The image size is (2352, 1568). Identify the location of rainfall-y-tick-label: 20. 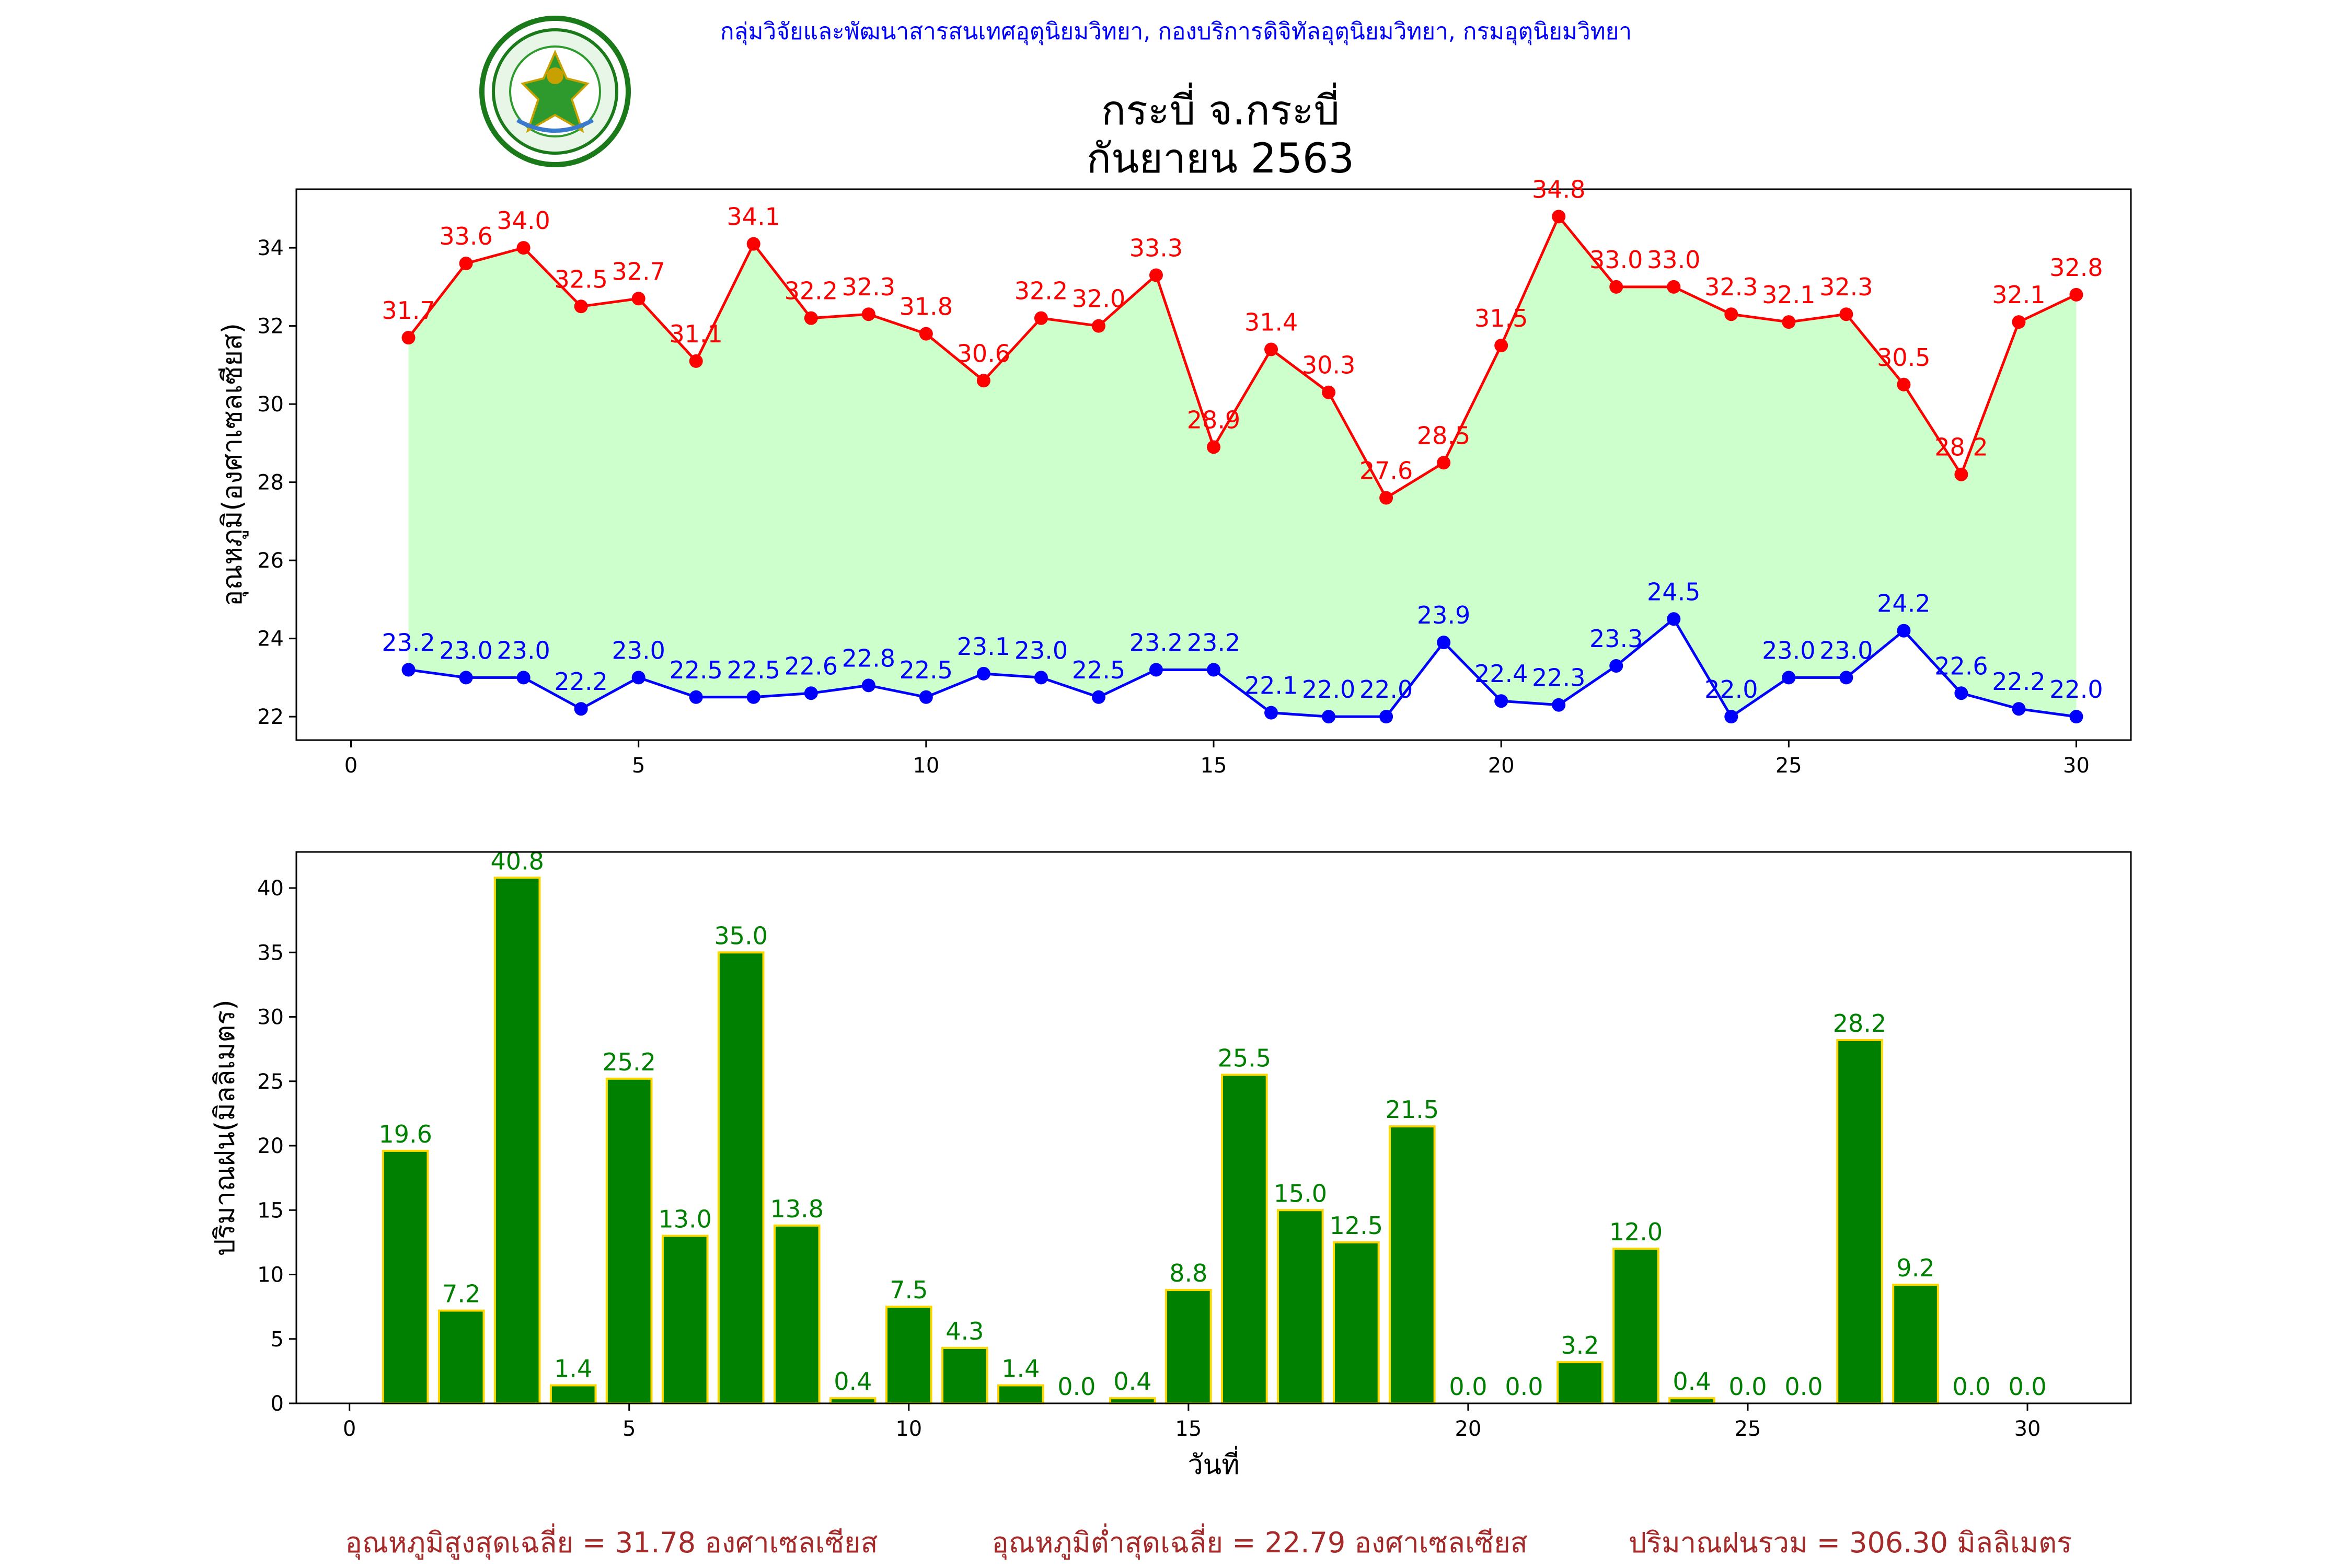
(270, 1146).